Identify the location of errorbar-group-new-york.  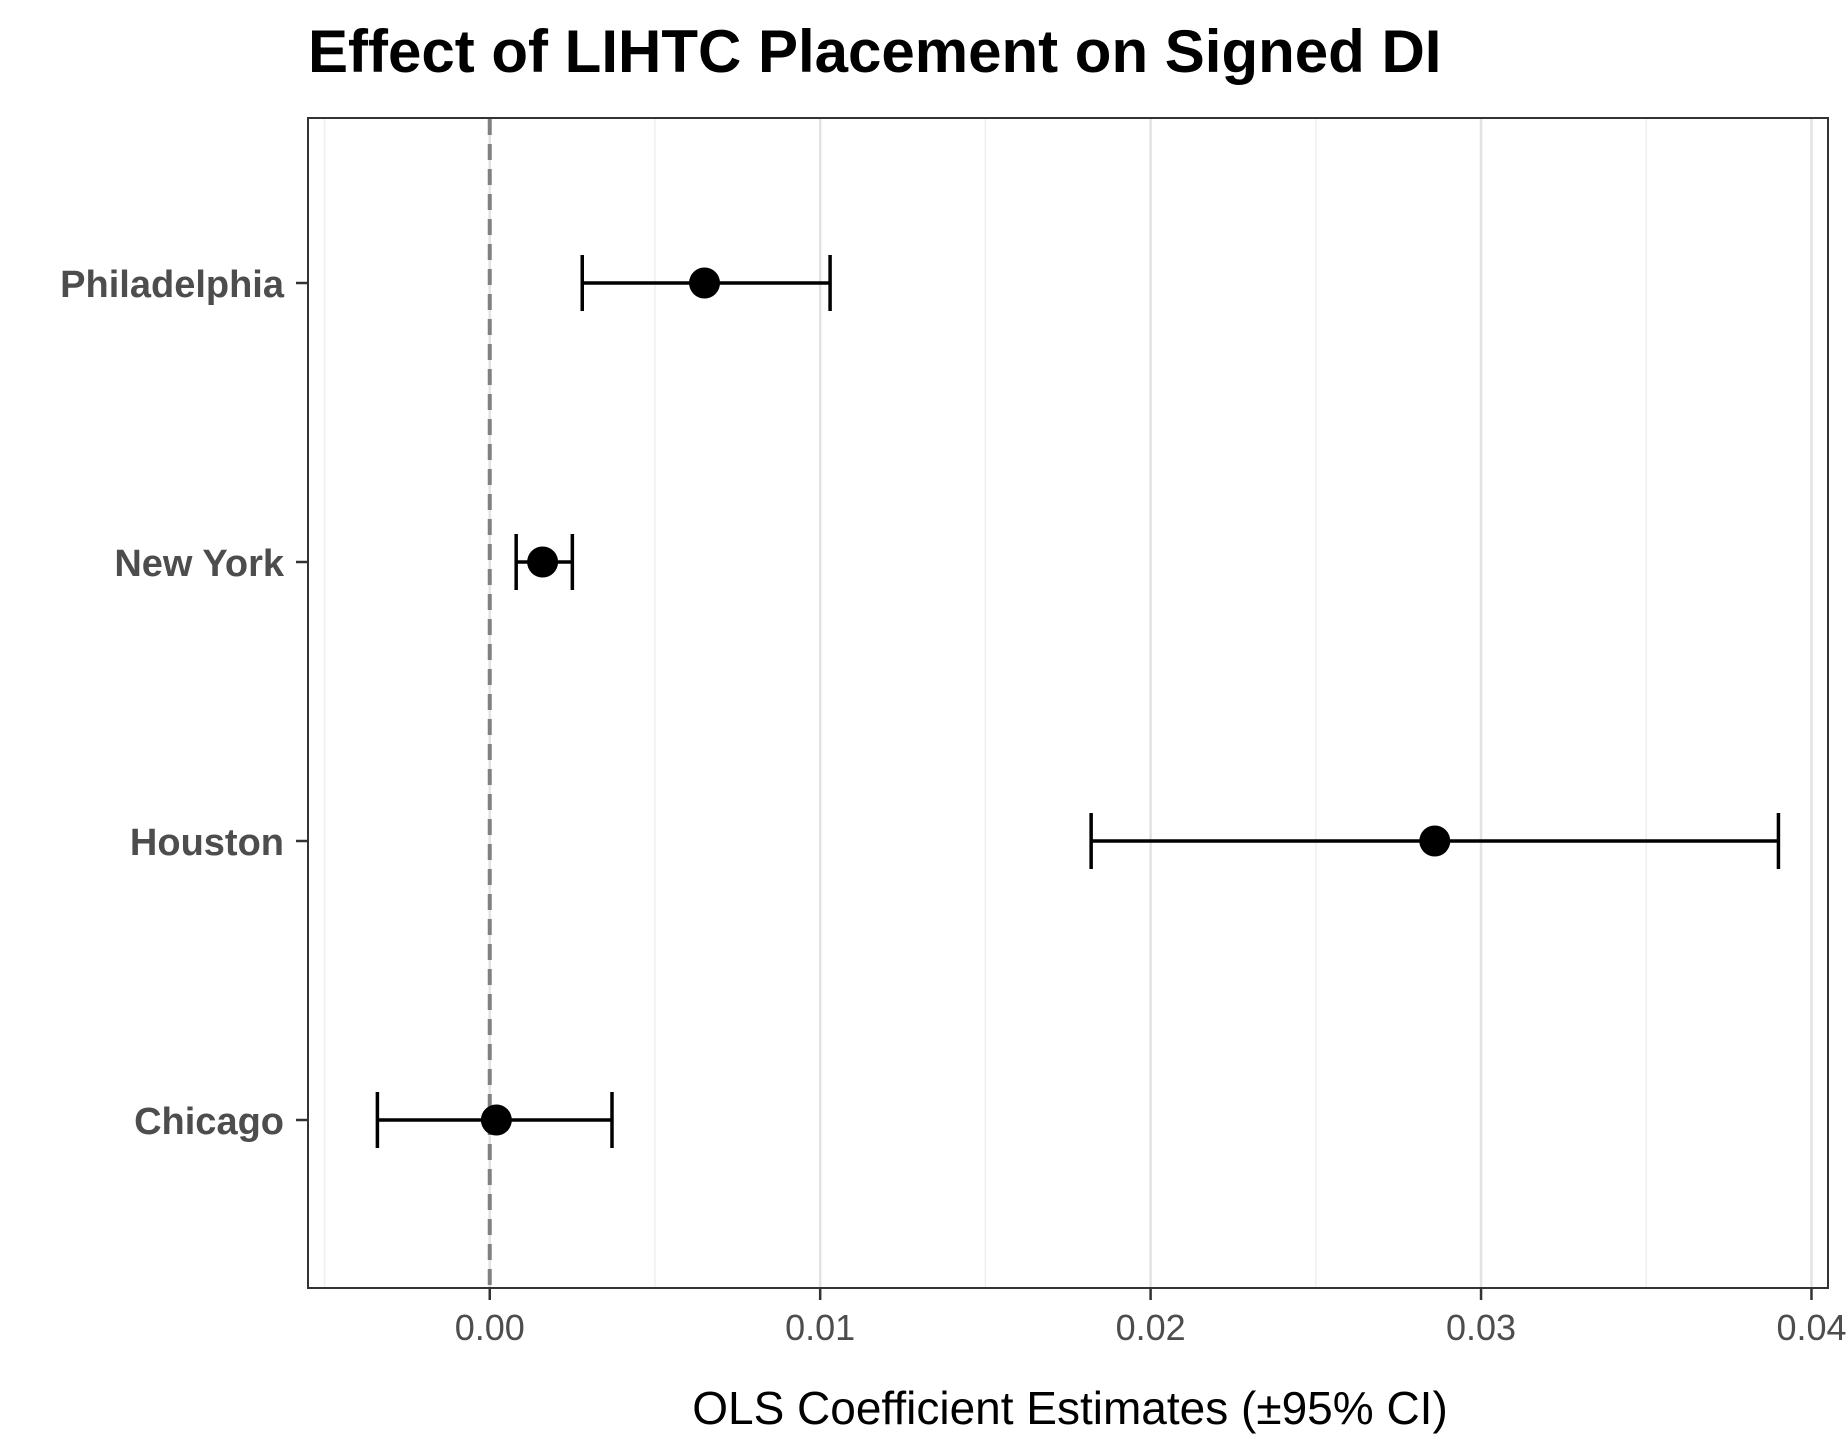
(544, 562).